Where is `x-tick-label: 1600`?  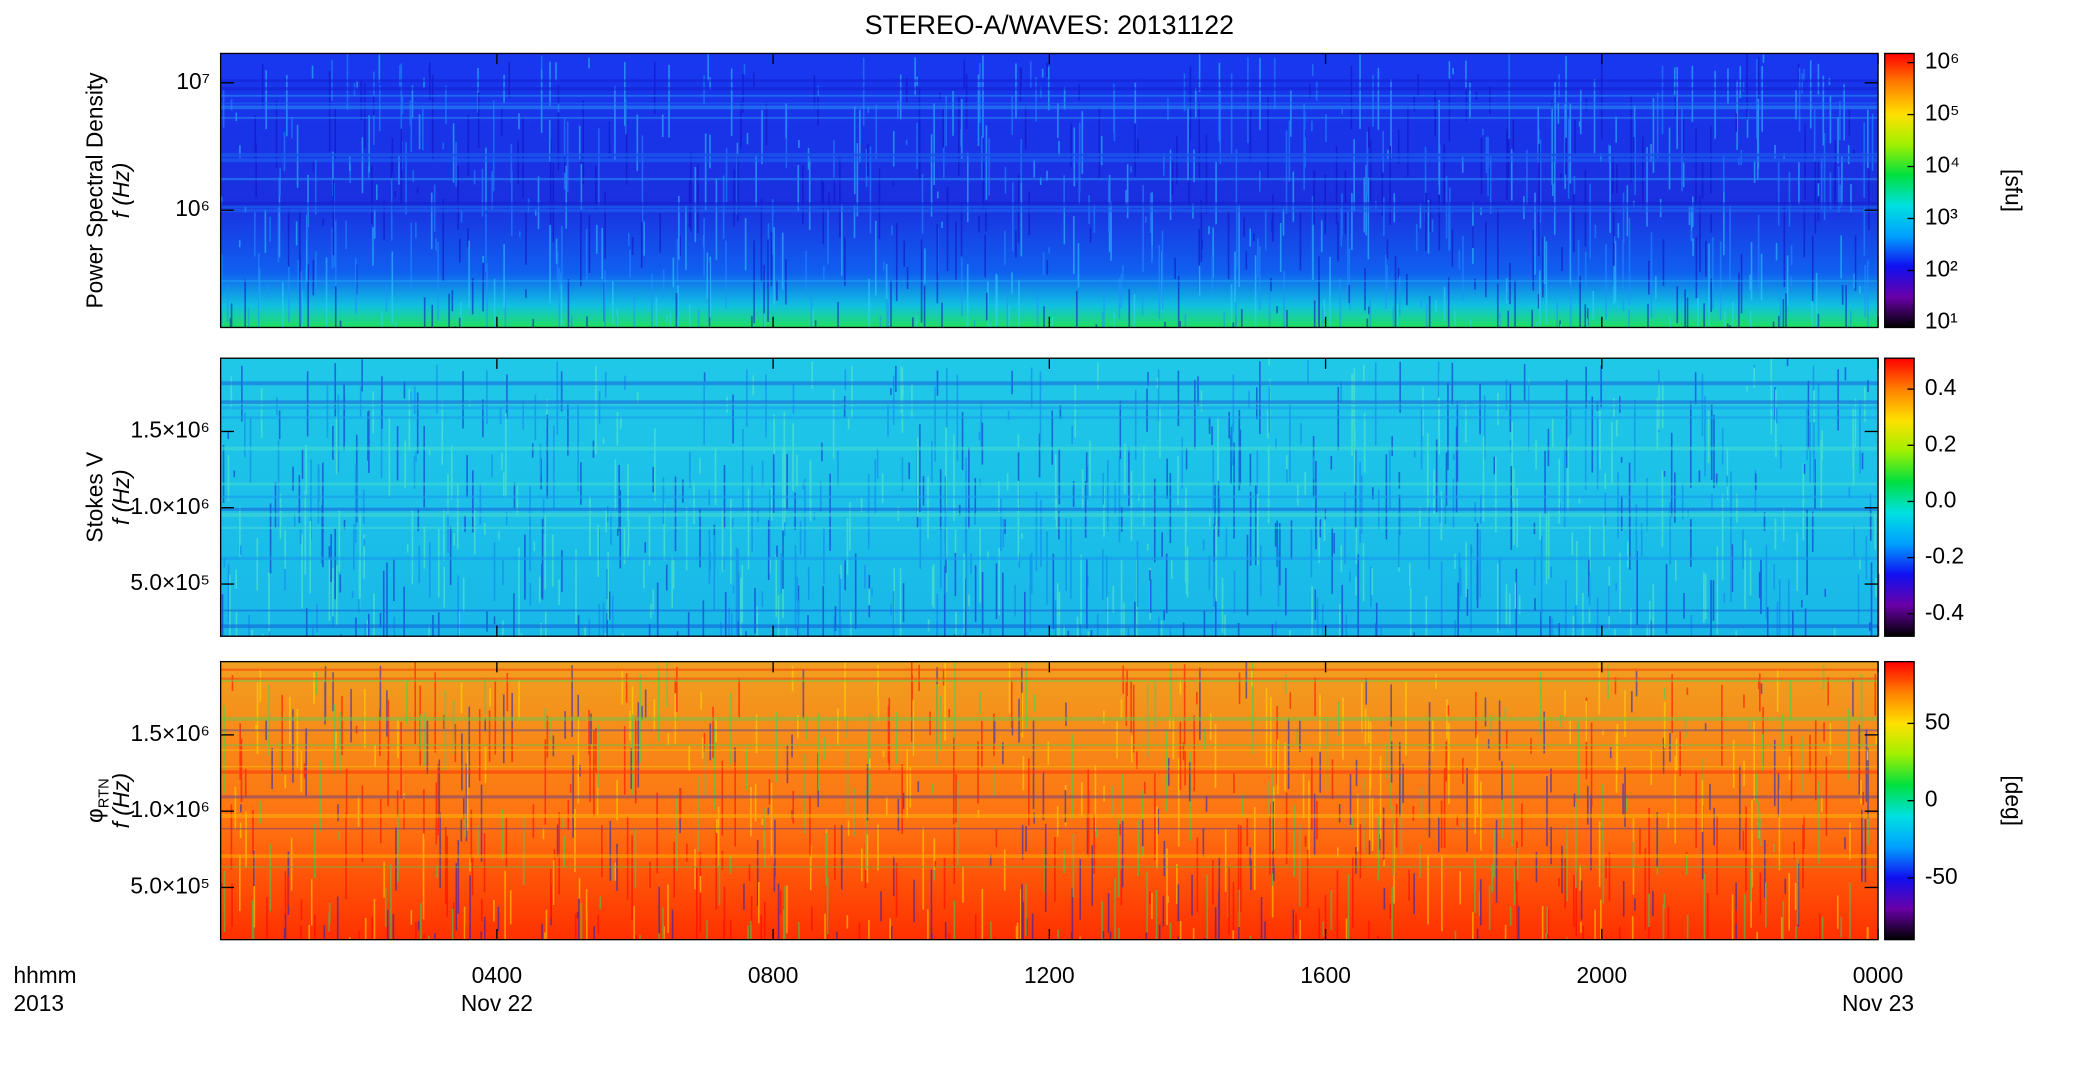 x-tick-label: 1600 is located at coordinates (1325, 975).